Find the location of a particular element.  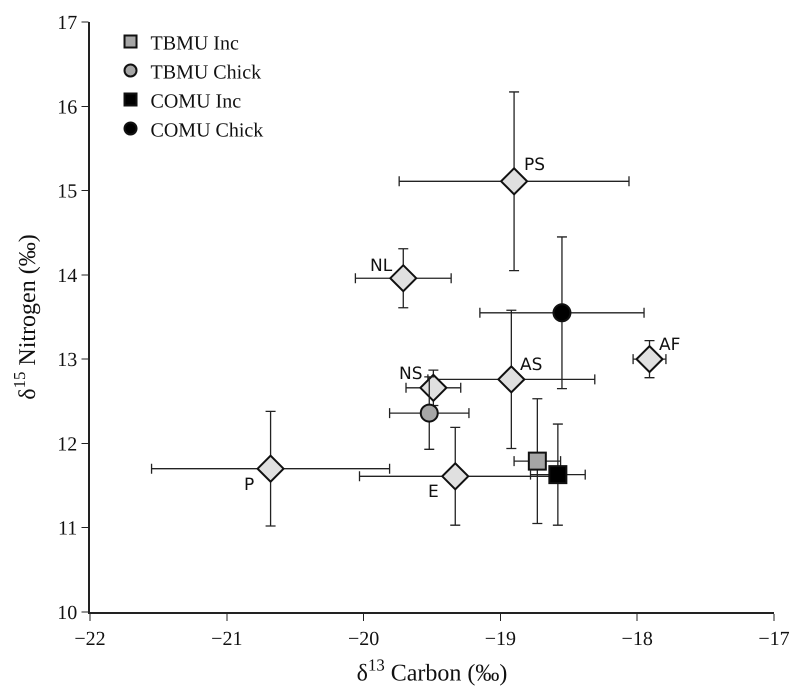

x-tick-label: −19 is located at coordinates (500, 639).